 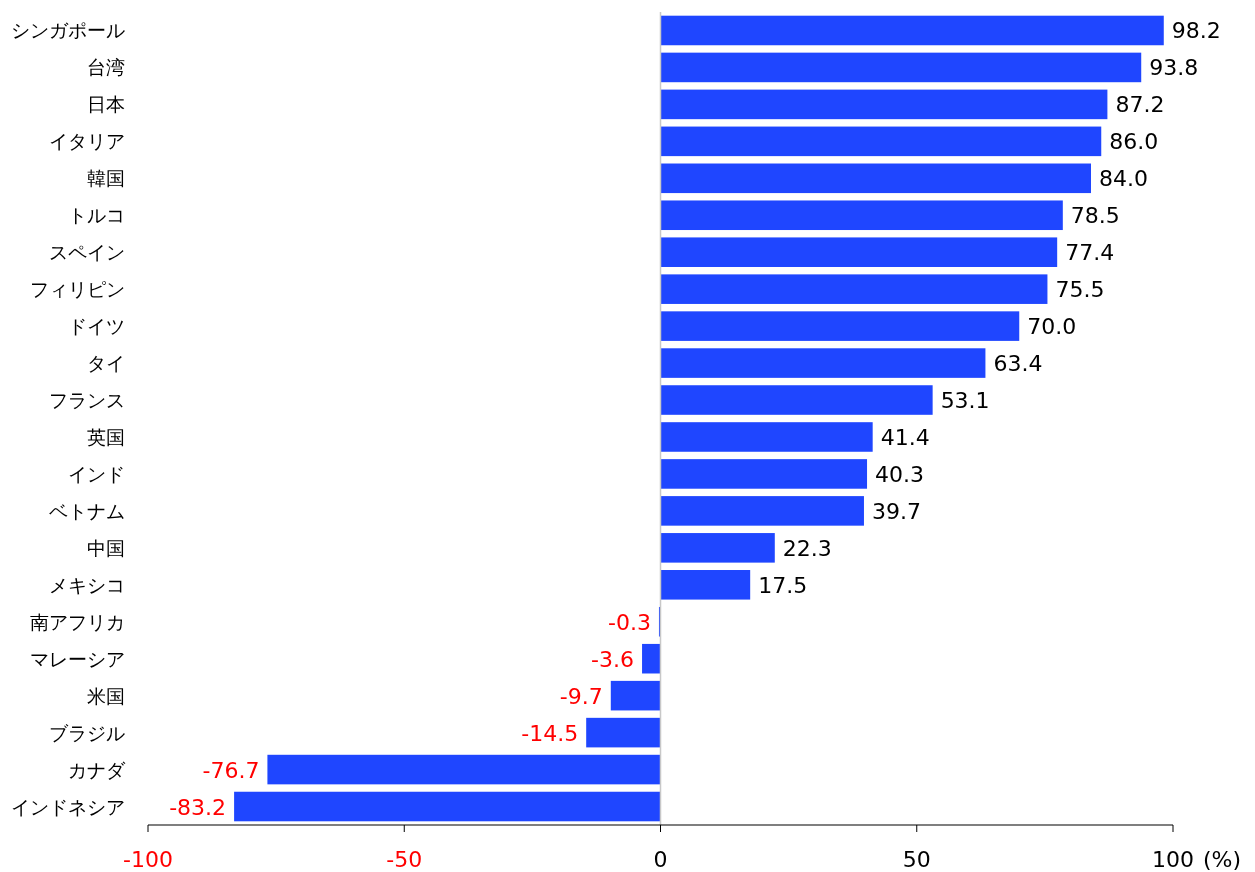 I want to click on y-tick-label: 米国, so click(x=106, y=695).